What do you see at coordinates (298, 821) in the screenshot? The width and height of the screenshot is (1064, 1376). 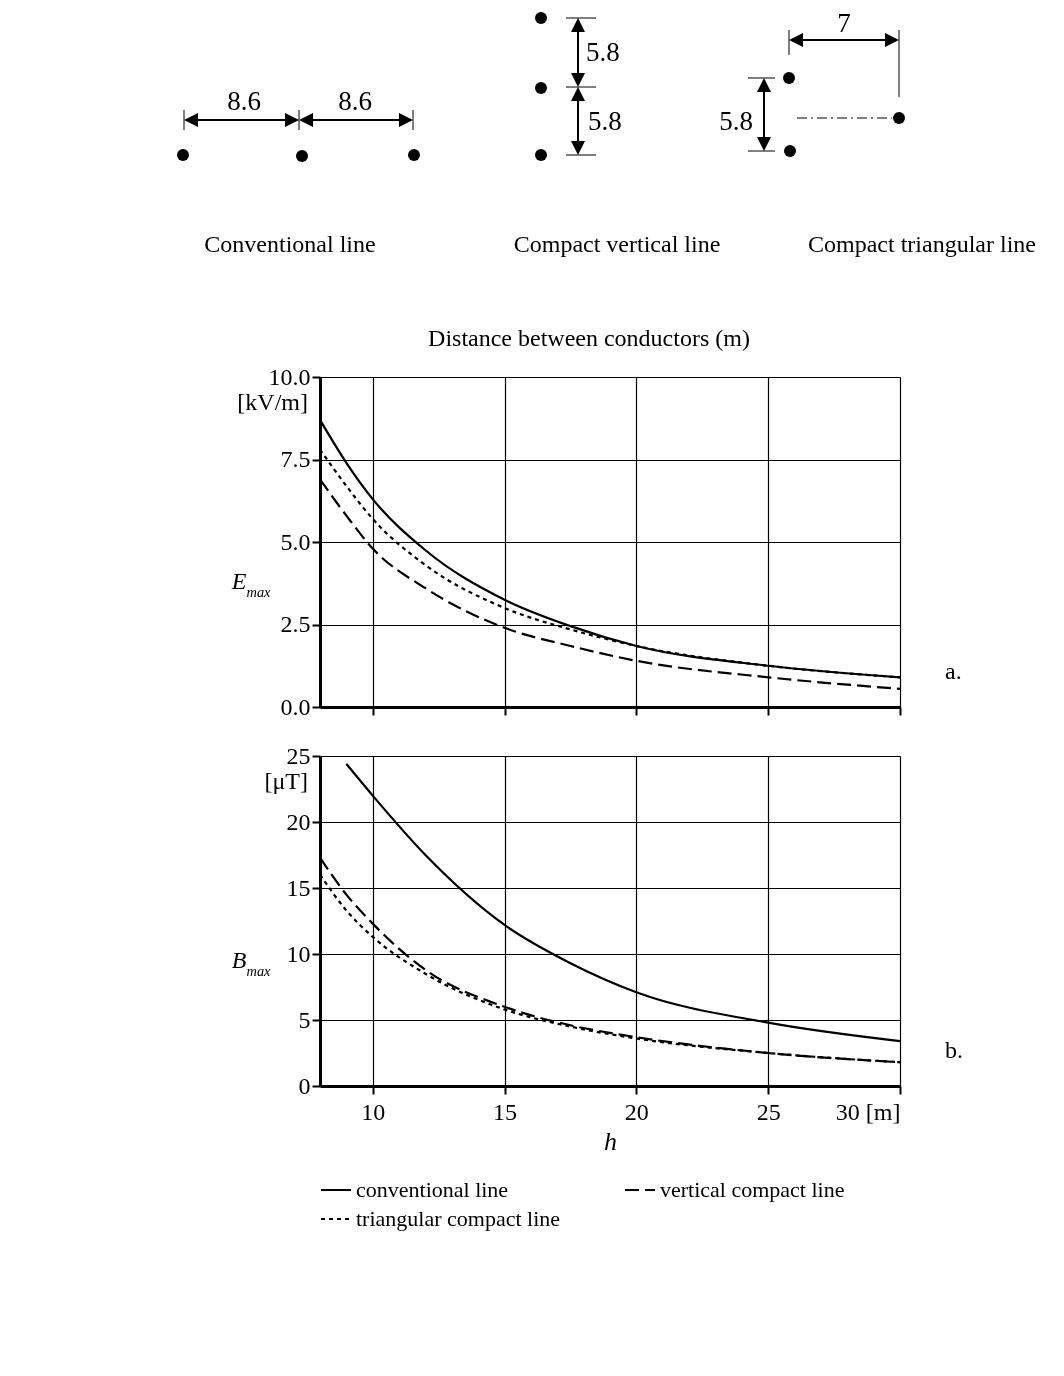 I see `y-tick-label: 20` at bounding box center [298, 821].